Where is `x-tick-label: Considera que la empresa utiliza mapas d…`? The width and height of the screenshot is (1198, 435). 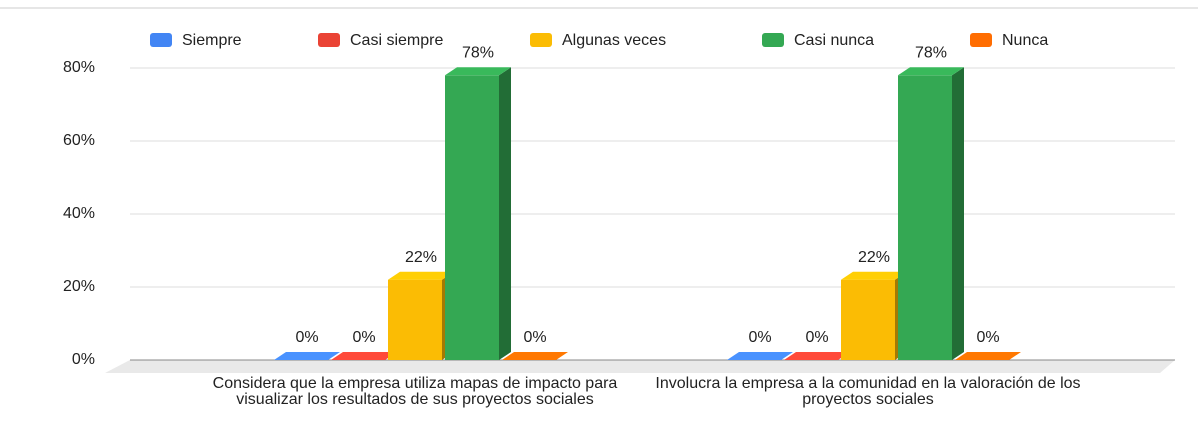 x-tick-label: Considera que la empresa utiliza mapas d… is located at coordinates (415, 391).